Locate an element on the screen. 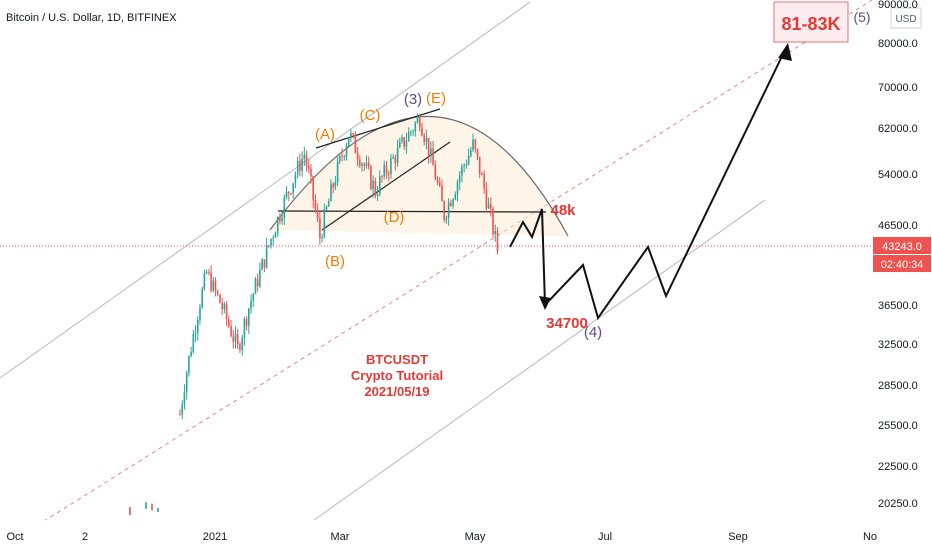  arrowhead-down is located at coordinates (545, 303).